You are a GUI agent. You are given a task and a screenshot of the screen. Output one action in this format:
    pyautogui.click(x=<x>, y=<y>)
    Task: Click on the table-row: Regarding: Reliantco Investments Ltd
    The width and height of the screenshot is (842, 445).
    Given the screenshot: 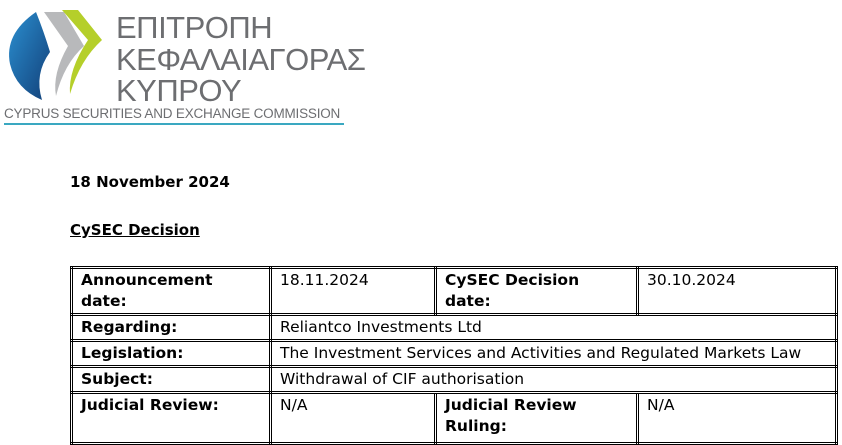 What is the action you would take?
    pyautogui.click(x=454, y=327)
    